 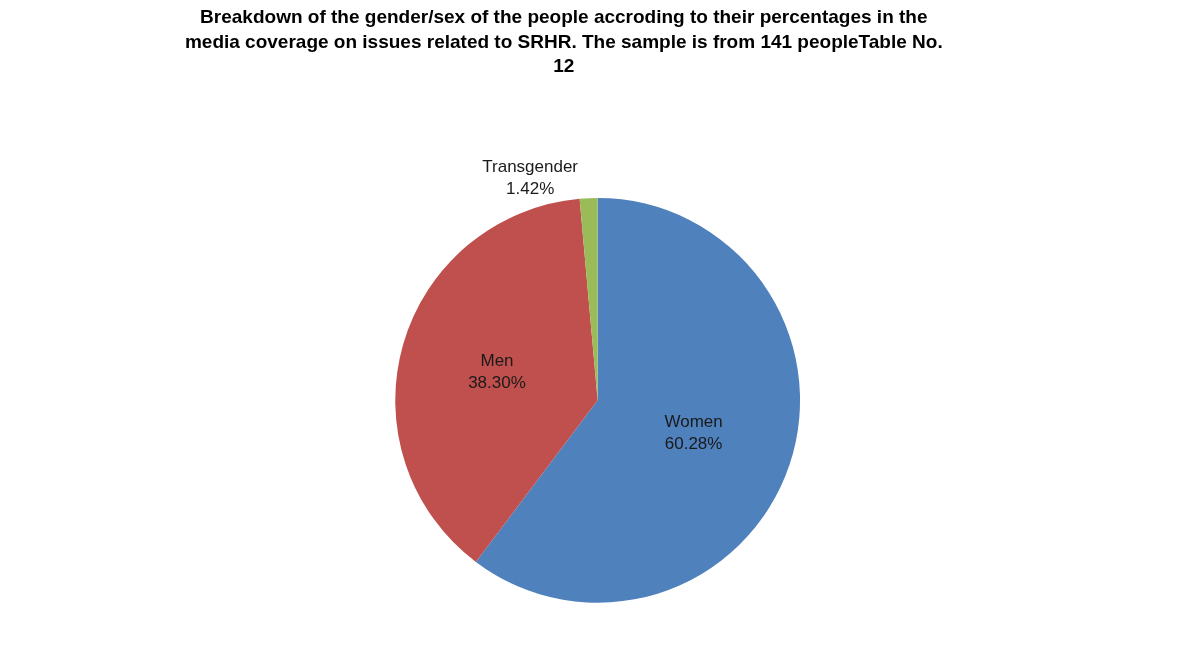 I want to click on chart-title: Breakdown of the gender/sex of the people accroding to their percentages in the media coverage on issues related to SRHR. The sample is from 141 peopleTable No. 12, so click(x=563, y=41).